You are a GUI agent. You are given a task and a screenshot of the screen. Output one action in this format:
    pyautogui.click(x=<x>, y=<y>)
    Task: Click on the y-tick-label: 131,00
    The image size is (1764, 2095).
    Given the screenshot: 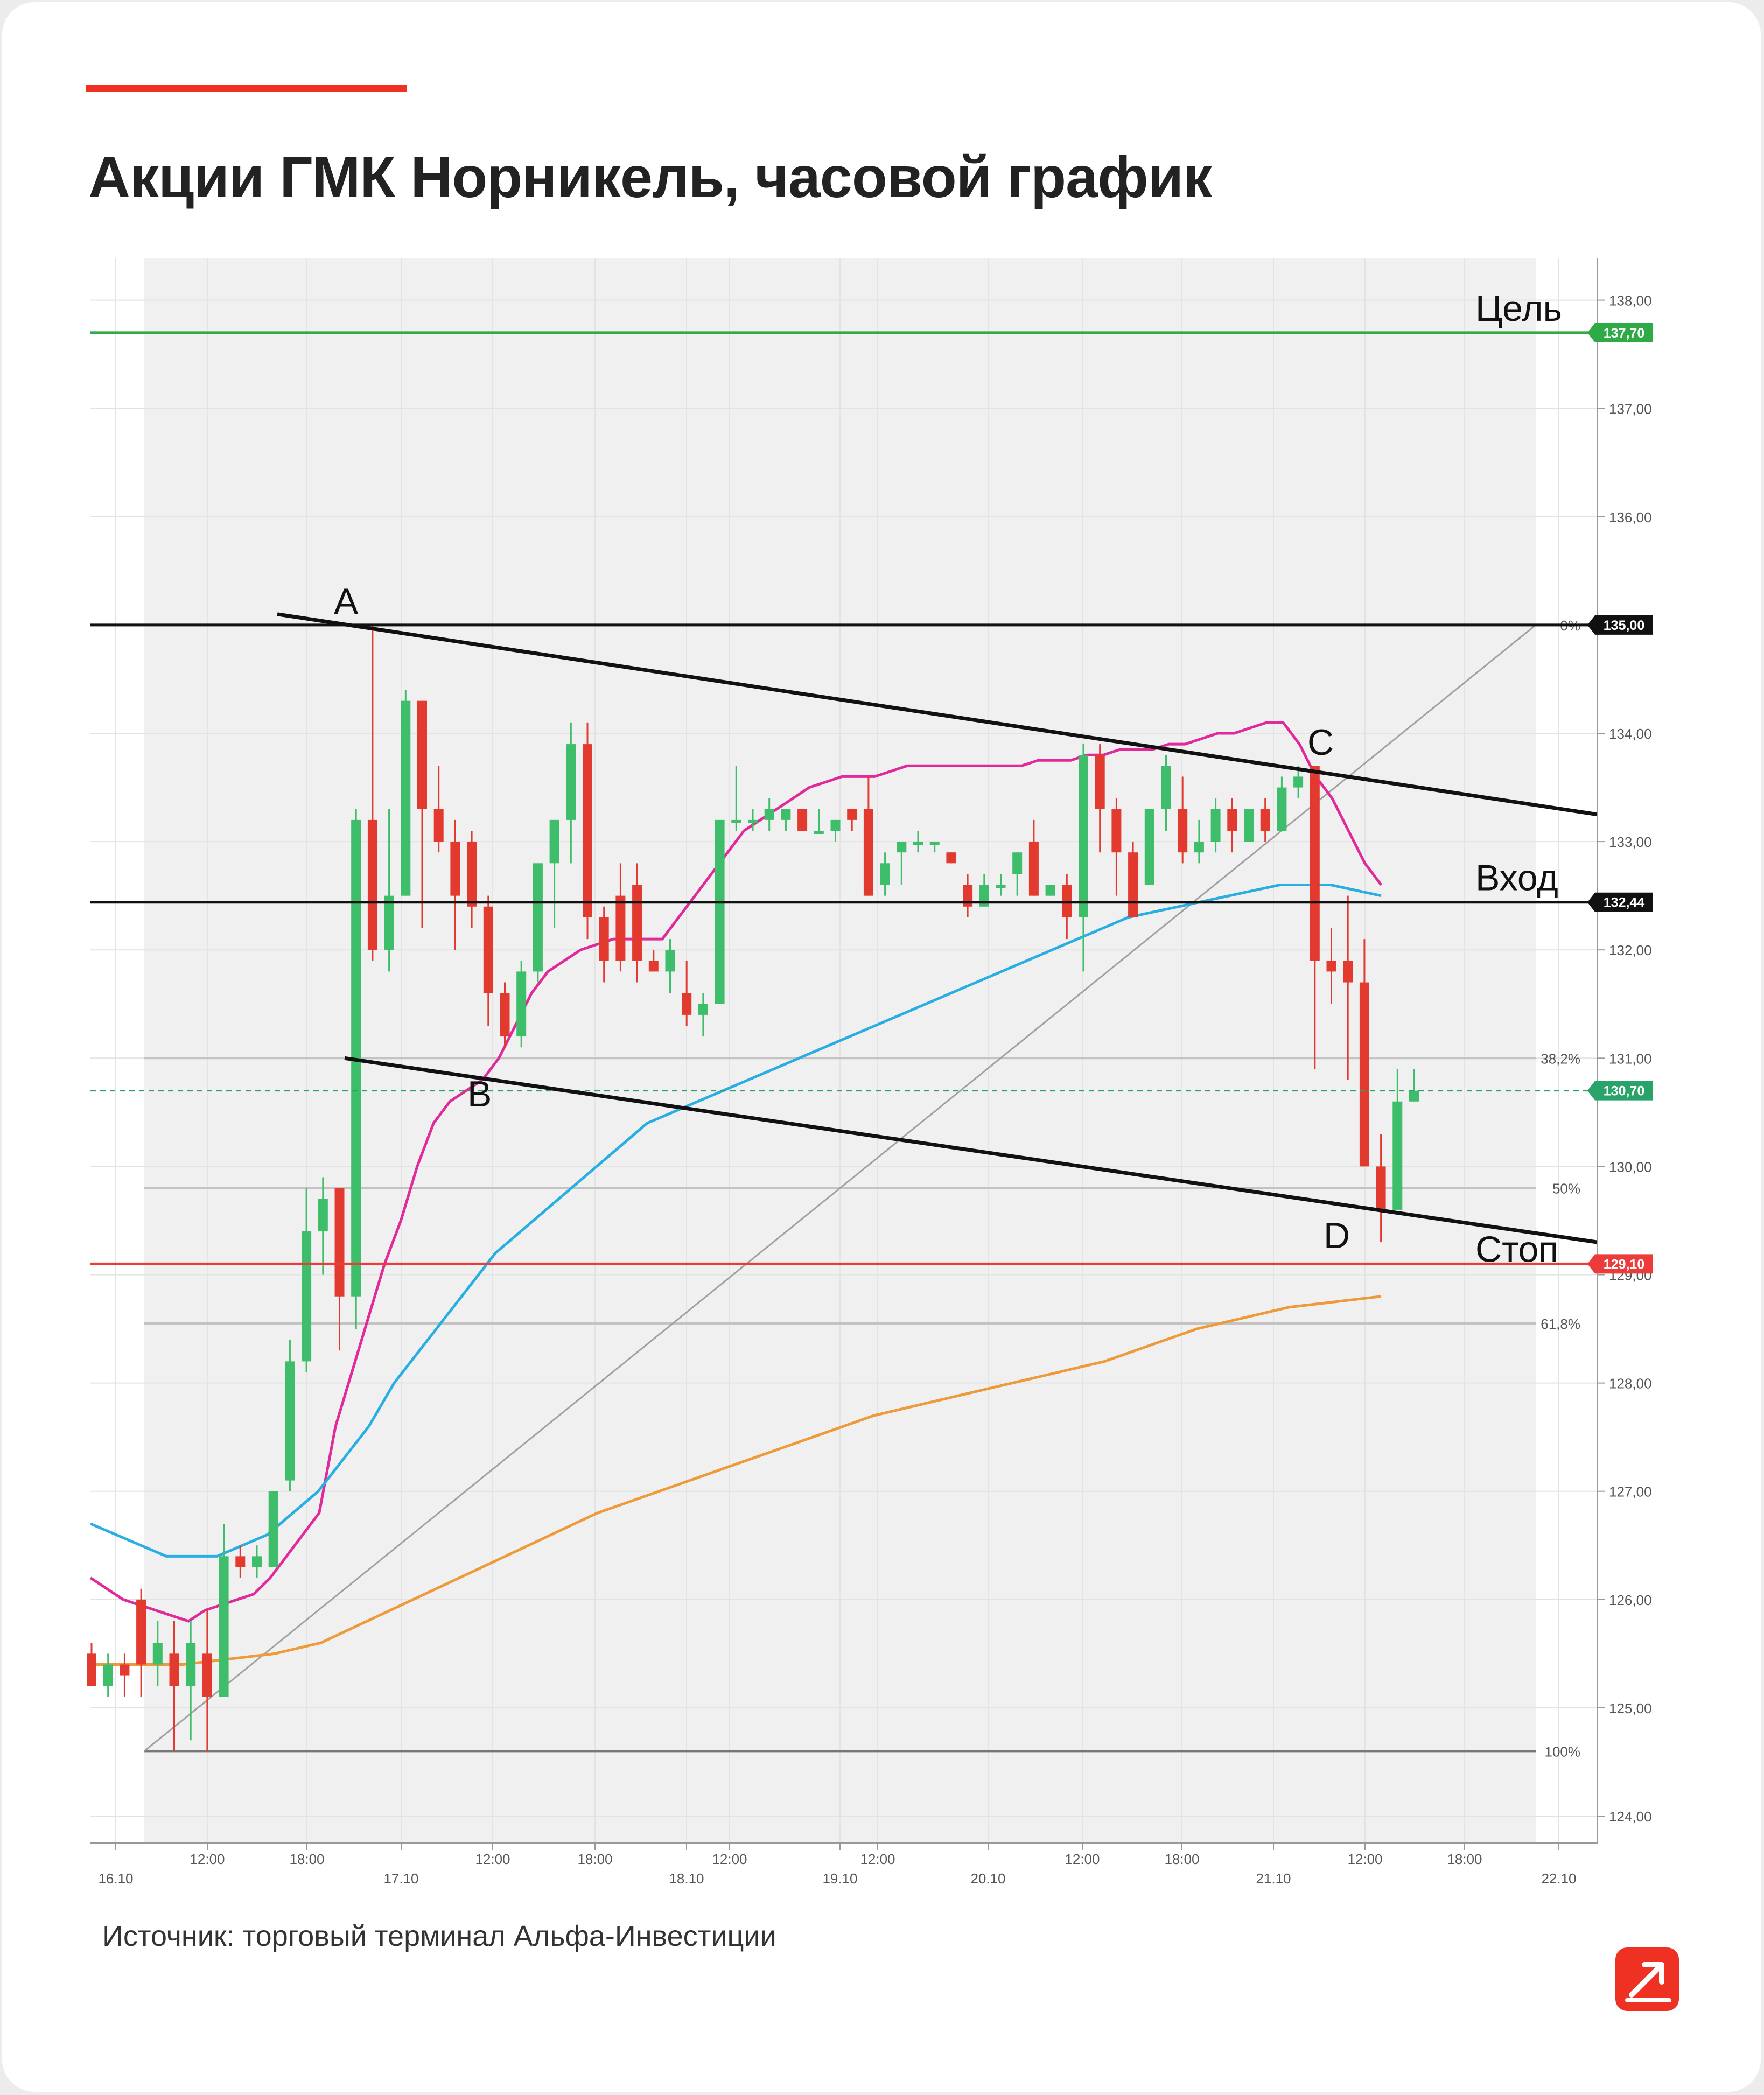 What is the action you would take?
    pyautogui.click(x=1630, y=1058)
    